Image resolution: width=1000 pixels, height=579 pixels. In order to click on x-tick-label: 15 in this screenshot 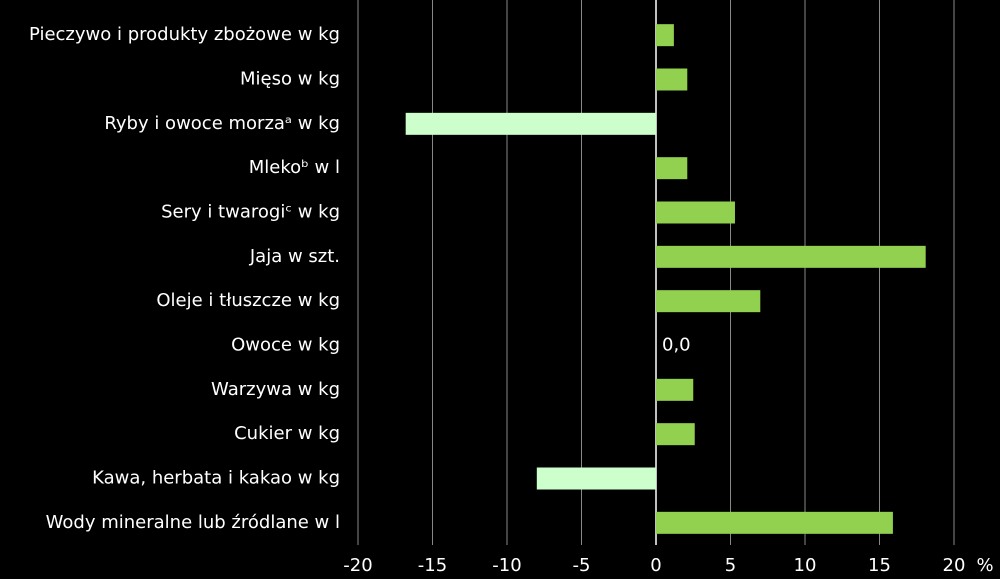, I will do `click(879, 565)`.